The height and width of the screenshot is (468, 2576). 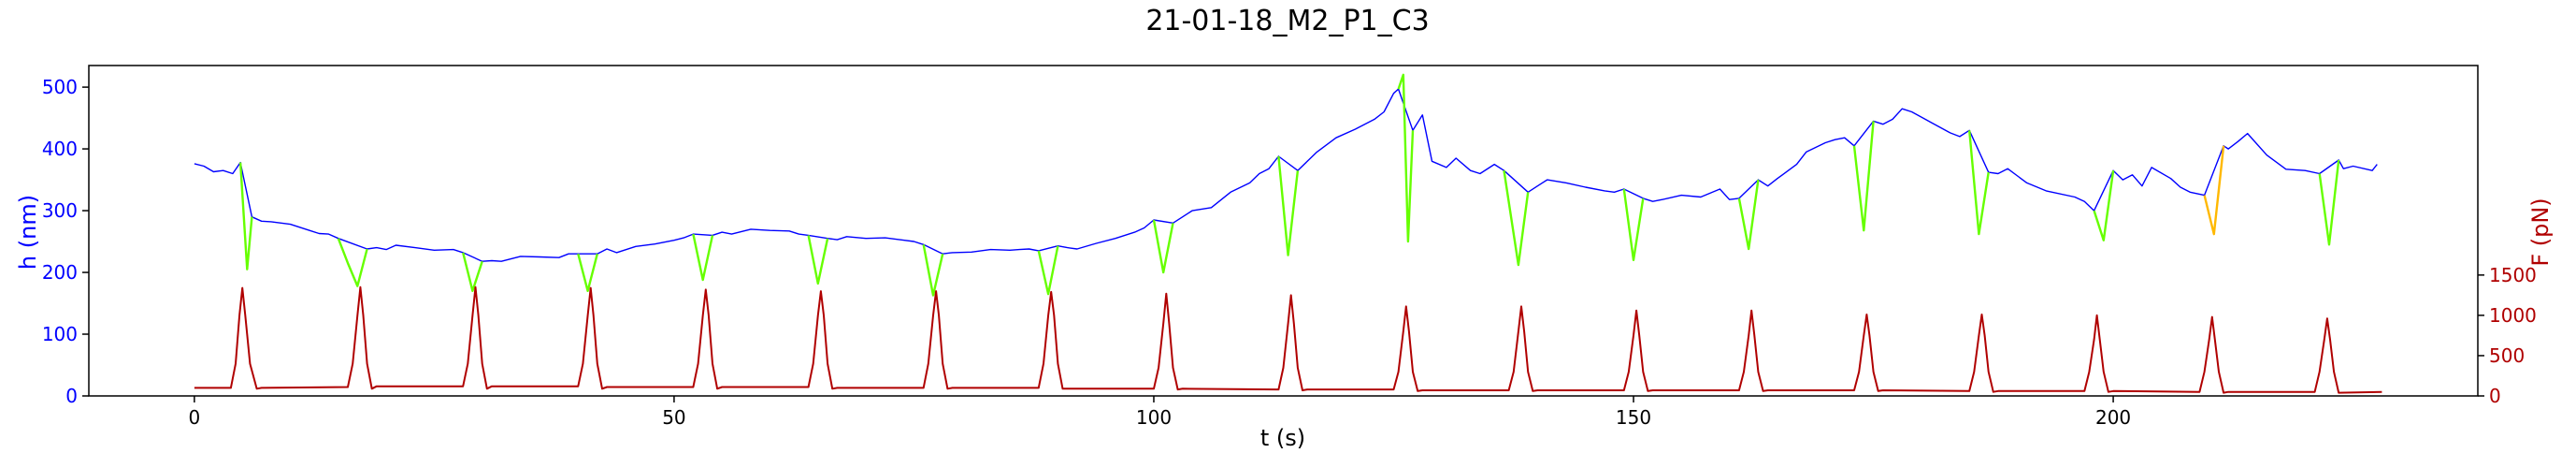 What do you see at coordinates (2495, 396) in the screenshot?
I see `y-tick-label-right: 0` at bounding box center [2495, 396].